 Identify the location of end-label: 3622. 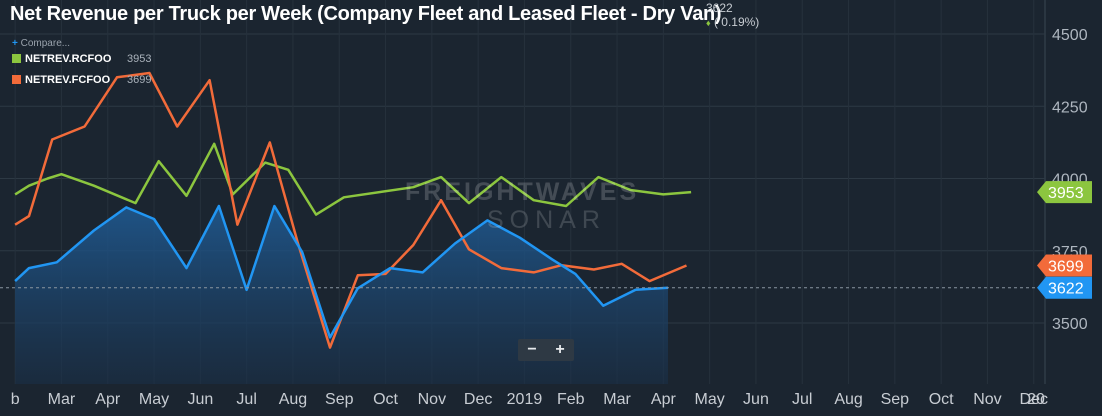
(1064, 287).